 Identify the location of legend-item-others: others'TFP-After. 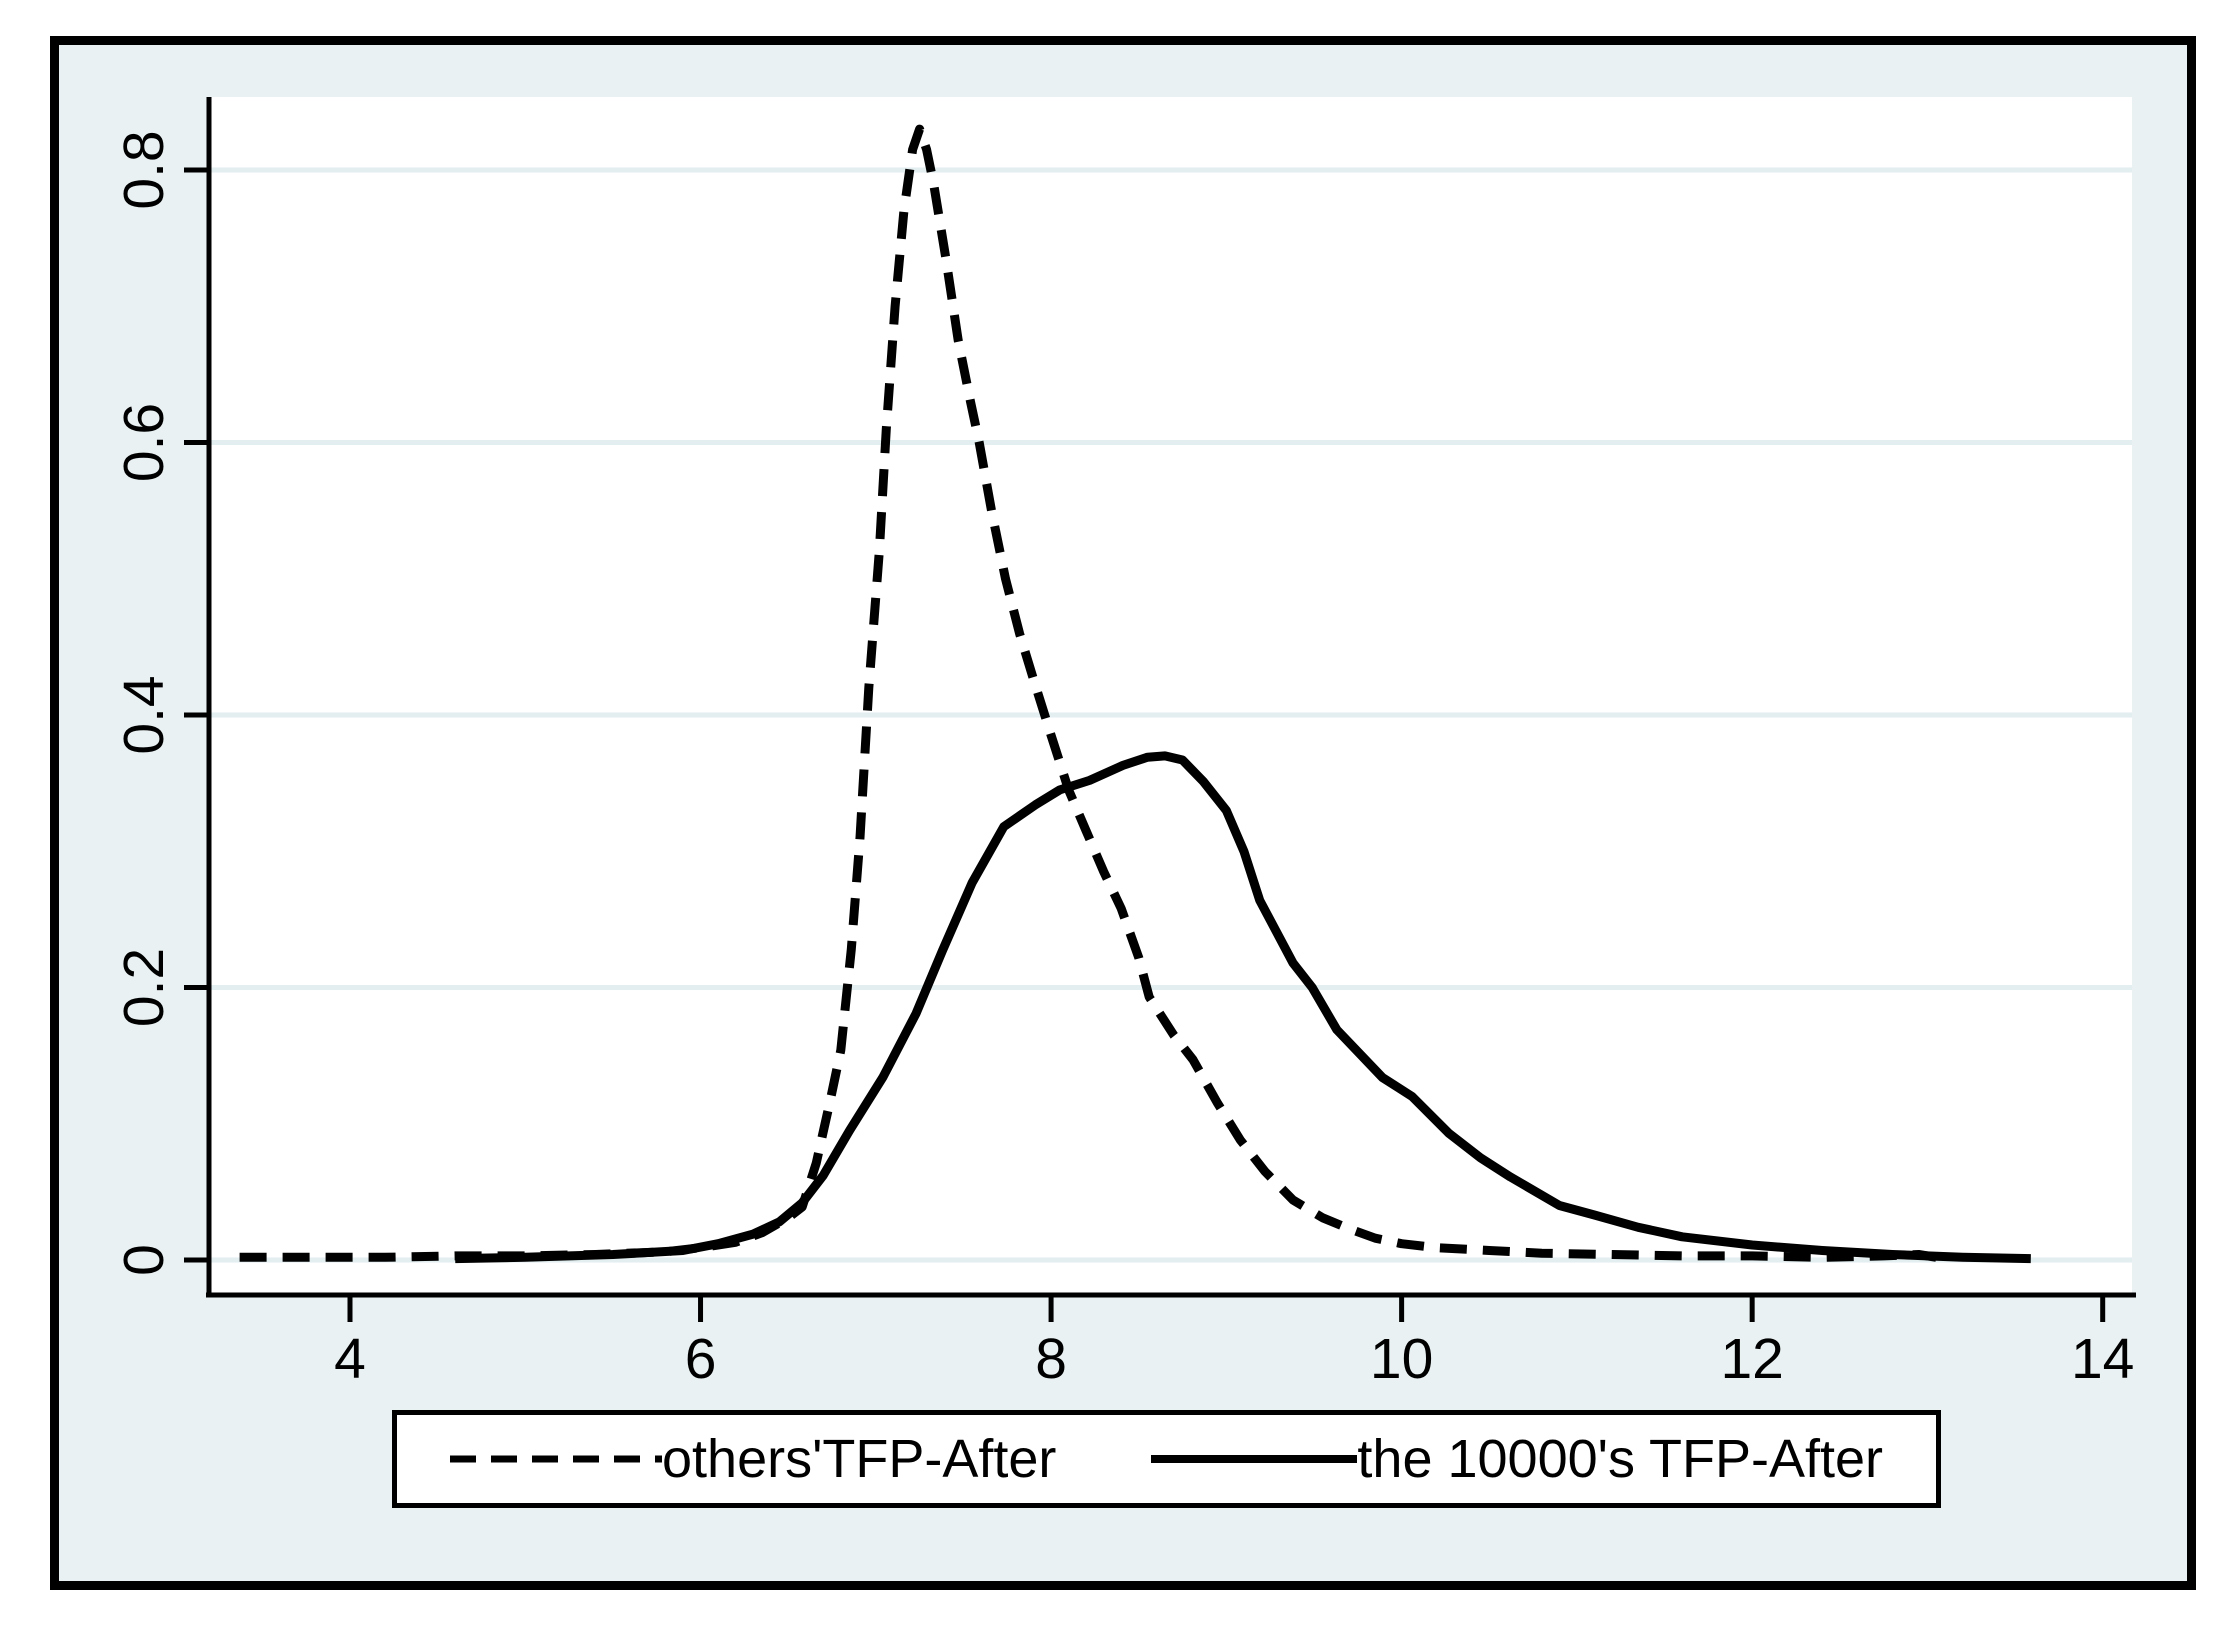
(753, 1459).